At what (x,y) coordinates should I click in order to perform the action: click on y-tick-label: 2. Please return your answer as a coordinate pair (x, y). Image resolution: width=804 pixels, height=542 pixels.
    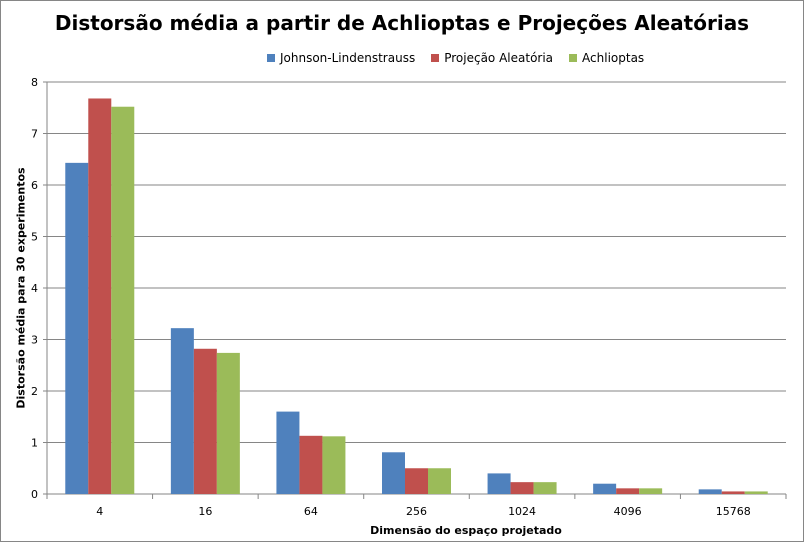
    Looking at the image, I should click on (34, 391).